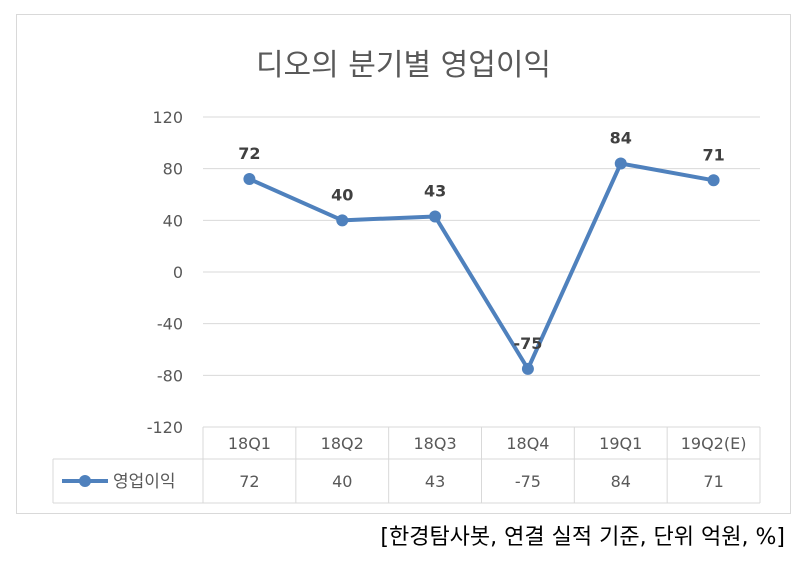 This screenshot has width=807, height=562. I want to click on source-note: [한경탐사봇, 연결 실적 기준, 단위 억원, %], so click(582, 537).